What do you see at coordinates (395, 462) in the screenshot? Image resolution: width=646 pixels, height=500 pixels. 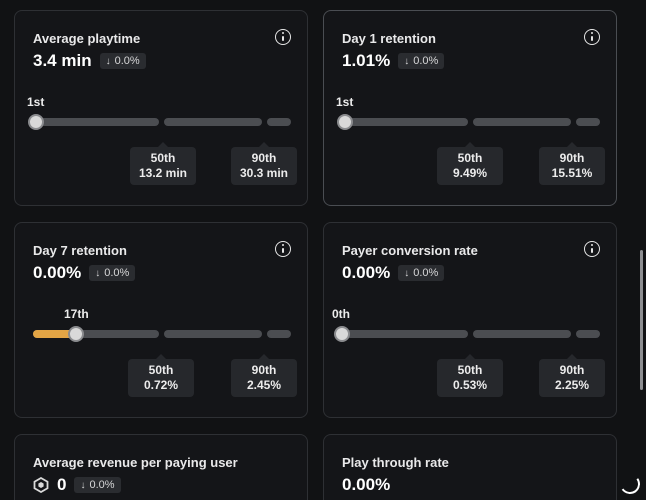 I see `card-title: Play through rate` at bounding box center [395, 462].